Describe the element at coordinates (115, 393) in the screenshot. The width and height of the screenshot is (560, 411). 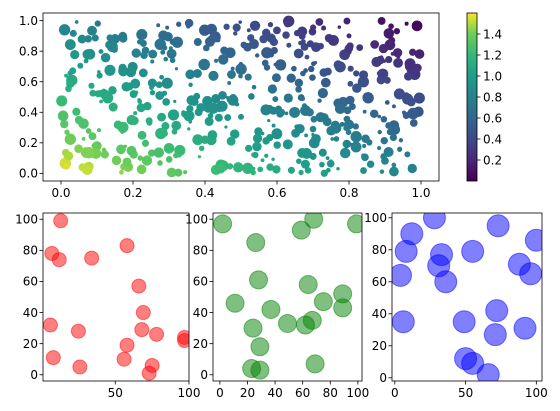
I see `red-x-tick-label: 50` at that location.